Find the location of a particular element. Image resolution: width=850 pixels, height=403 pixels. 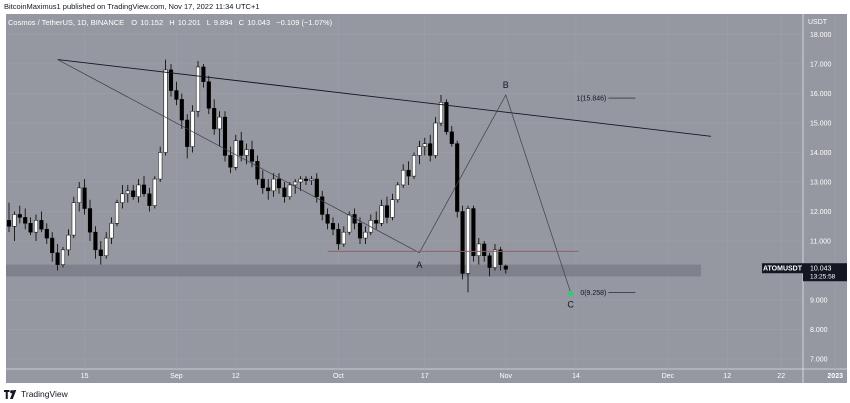

symbol-line: Cosmos / TetherUS, 1D, BINANCE is located at coordinates (66, 22).